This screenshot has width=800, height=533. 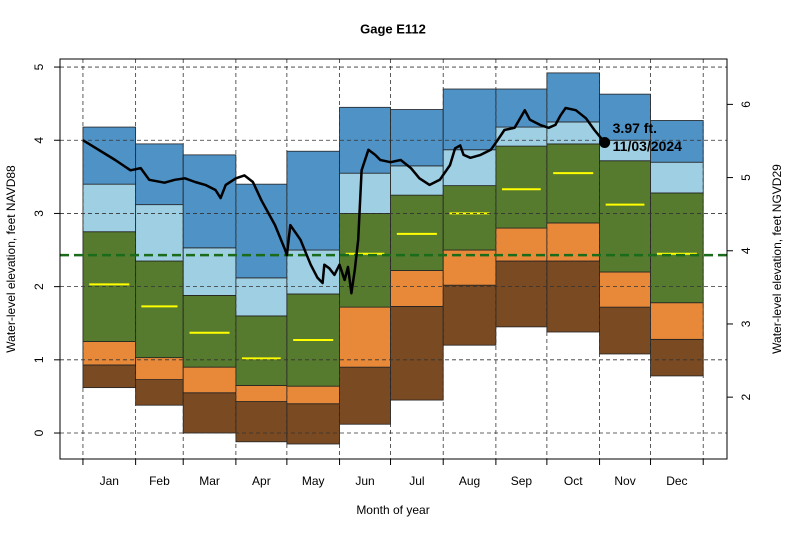 What do you see at coordinates (746, 396) in the screenshot?
I see `y2-tick-label: 2` at bounding box center [746, 396].